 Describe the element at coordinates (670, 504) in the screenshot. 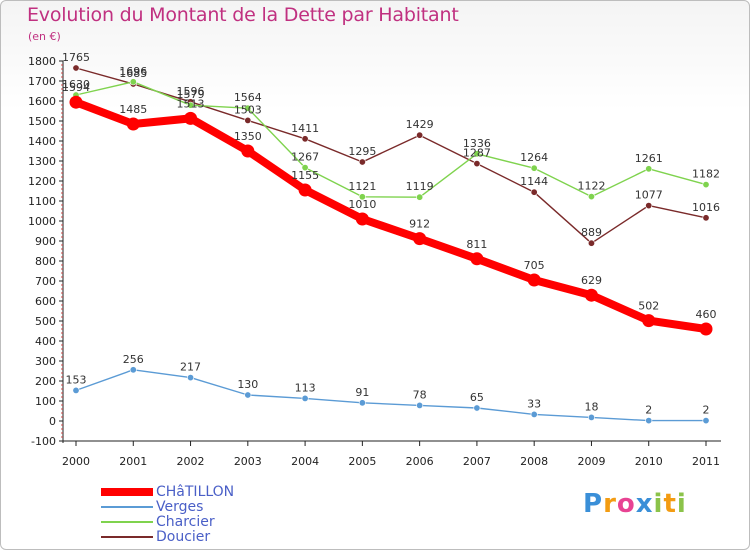

I see `logo-letter: t` at that location.